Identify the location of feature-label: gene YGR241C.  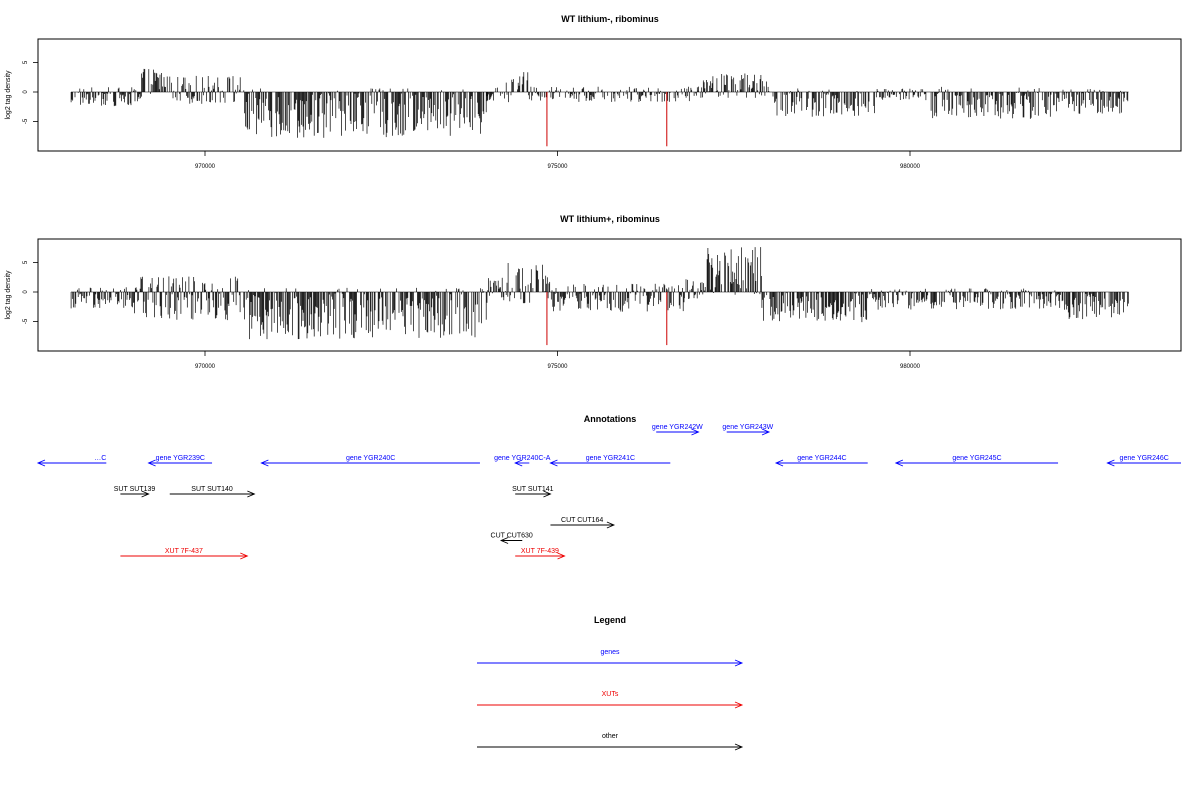
(610, 458).